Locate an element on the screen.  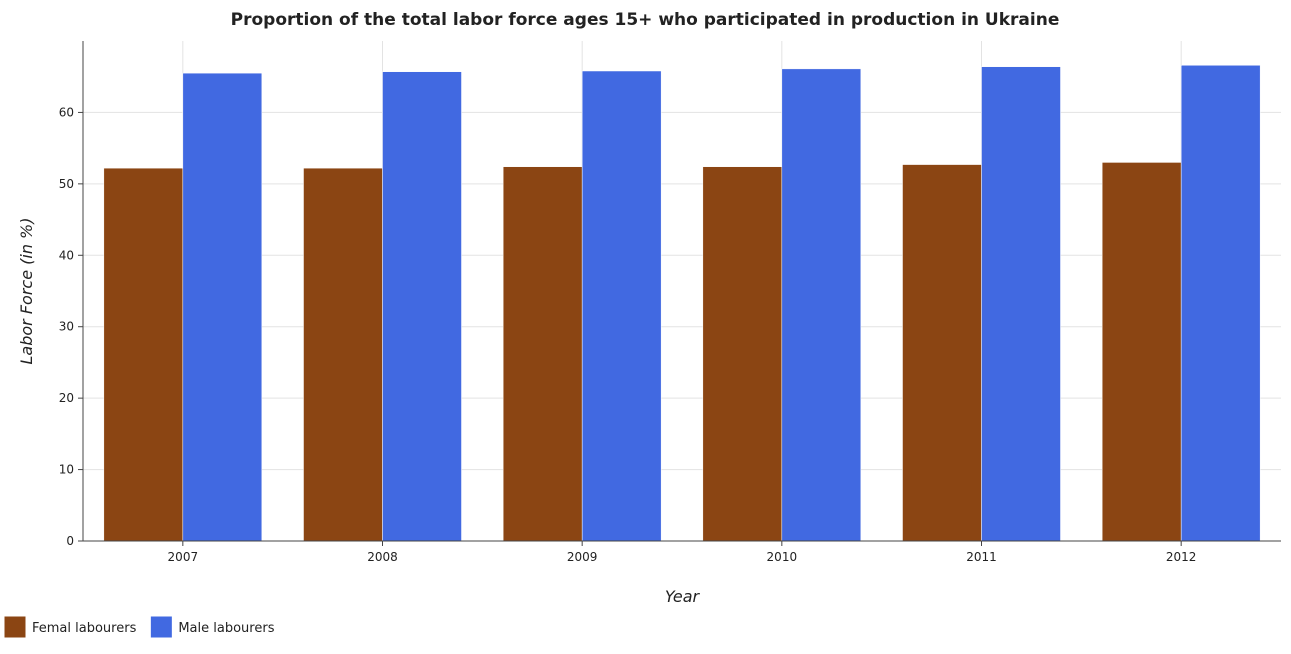
y-tick-label: 60 is located at coordinates (66, 112).